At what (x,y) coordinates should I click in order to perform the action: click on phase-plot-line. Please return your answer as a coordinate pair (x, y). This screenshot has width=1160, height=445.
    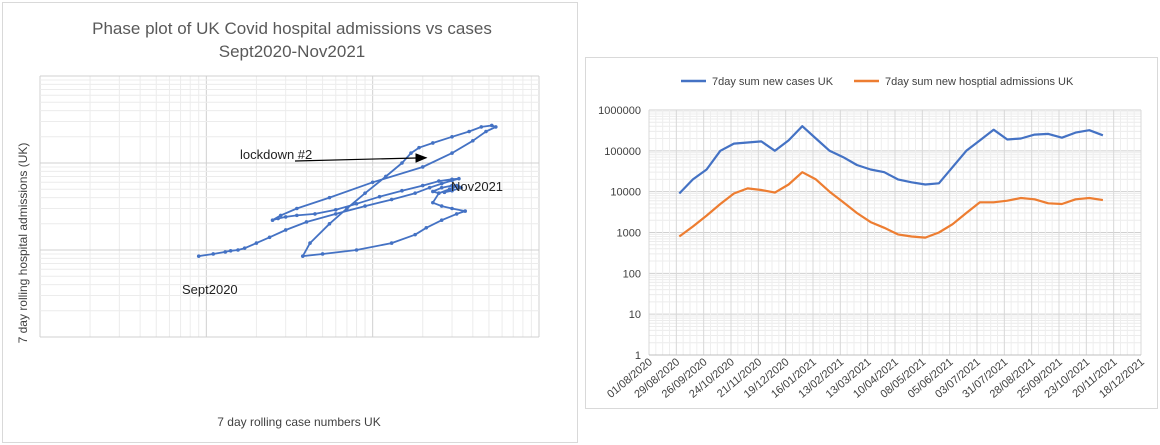
    Looking at the image, I should click on (347, 191).